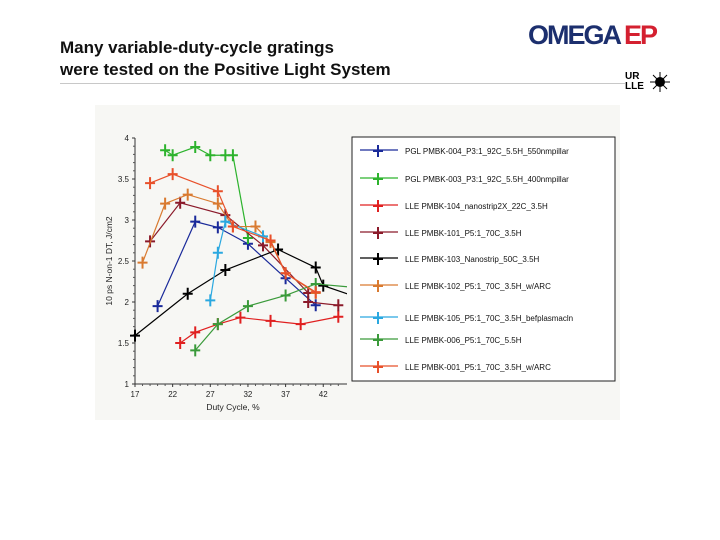 The height and width of the screenshot is (540, 720). I want to click on y-tick-label: 1.5, so click(124, 343).